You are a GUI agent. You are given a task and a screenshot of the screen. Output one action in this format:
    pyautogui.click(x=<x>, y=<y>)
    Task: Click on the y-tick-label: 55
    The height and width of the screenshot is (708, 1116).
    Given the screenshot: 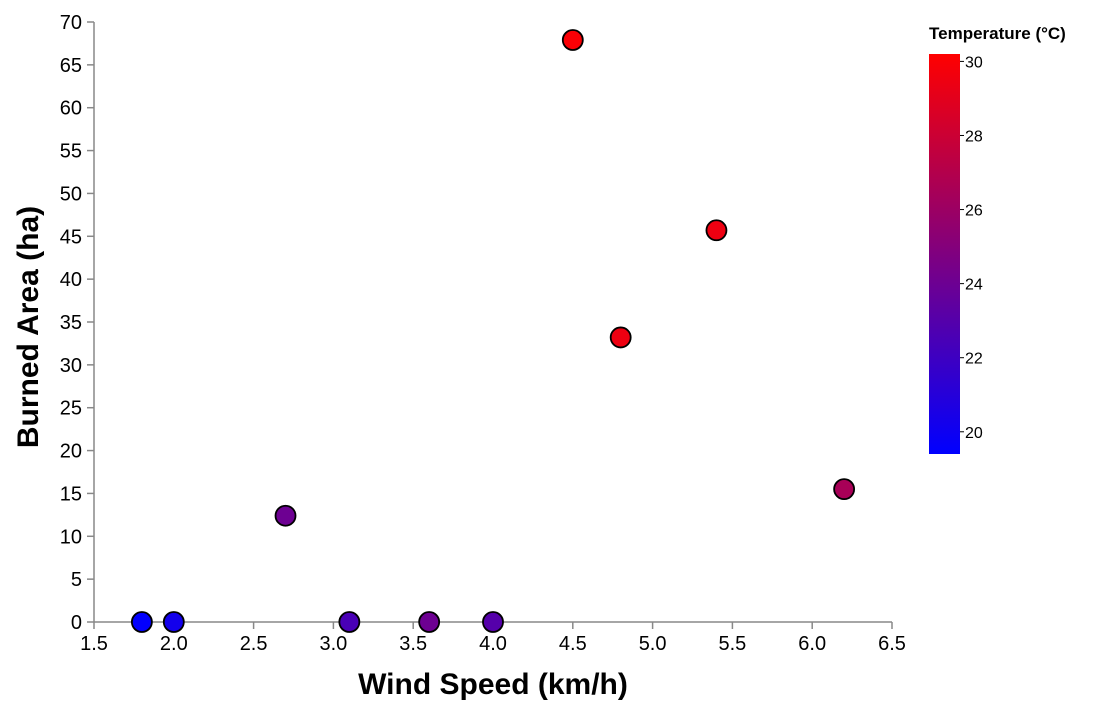 What is the action you would take?
    pyautogui.click(x=71, y=152)
    